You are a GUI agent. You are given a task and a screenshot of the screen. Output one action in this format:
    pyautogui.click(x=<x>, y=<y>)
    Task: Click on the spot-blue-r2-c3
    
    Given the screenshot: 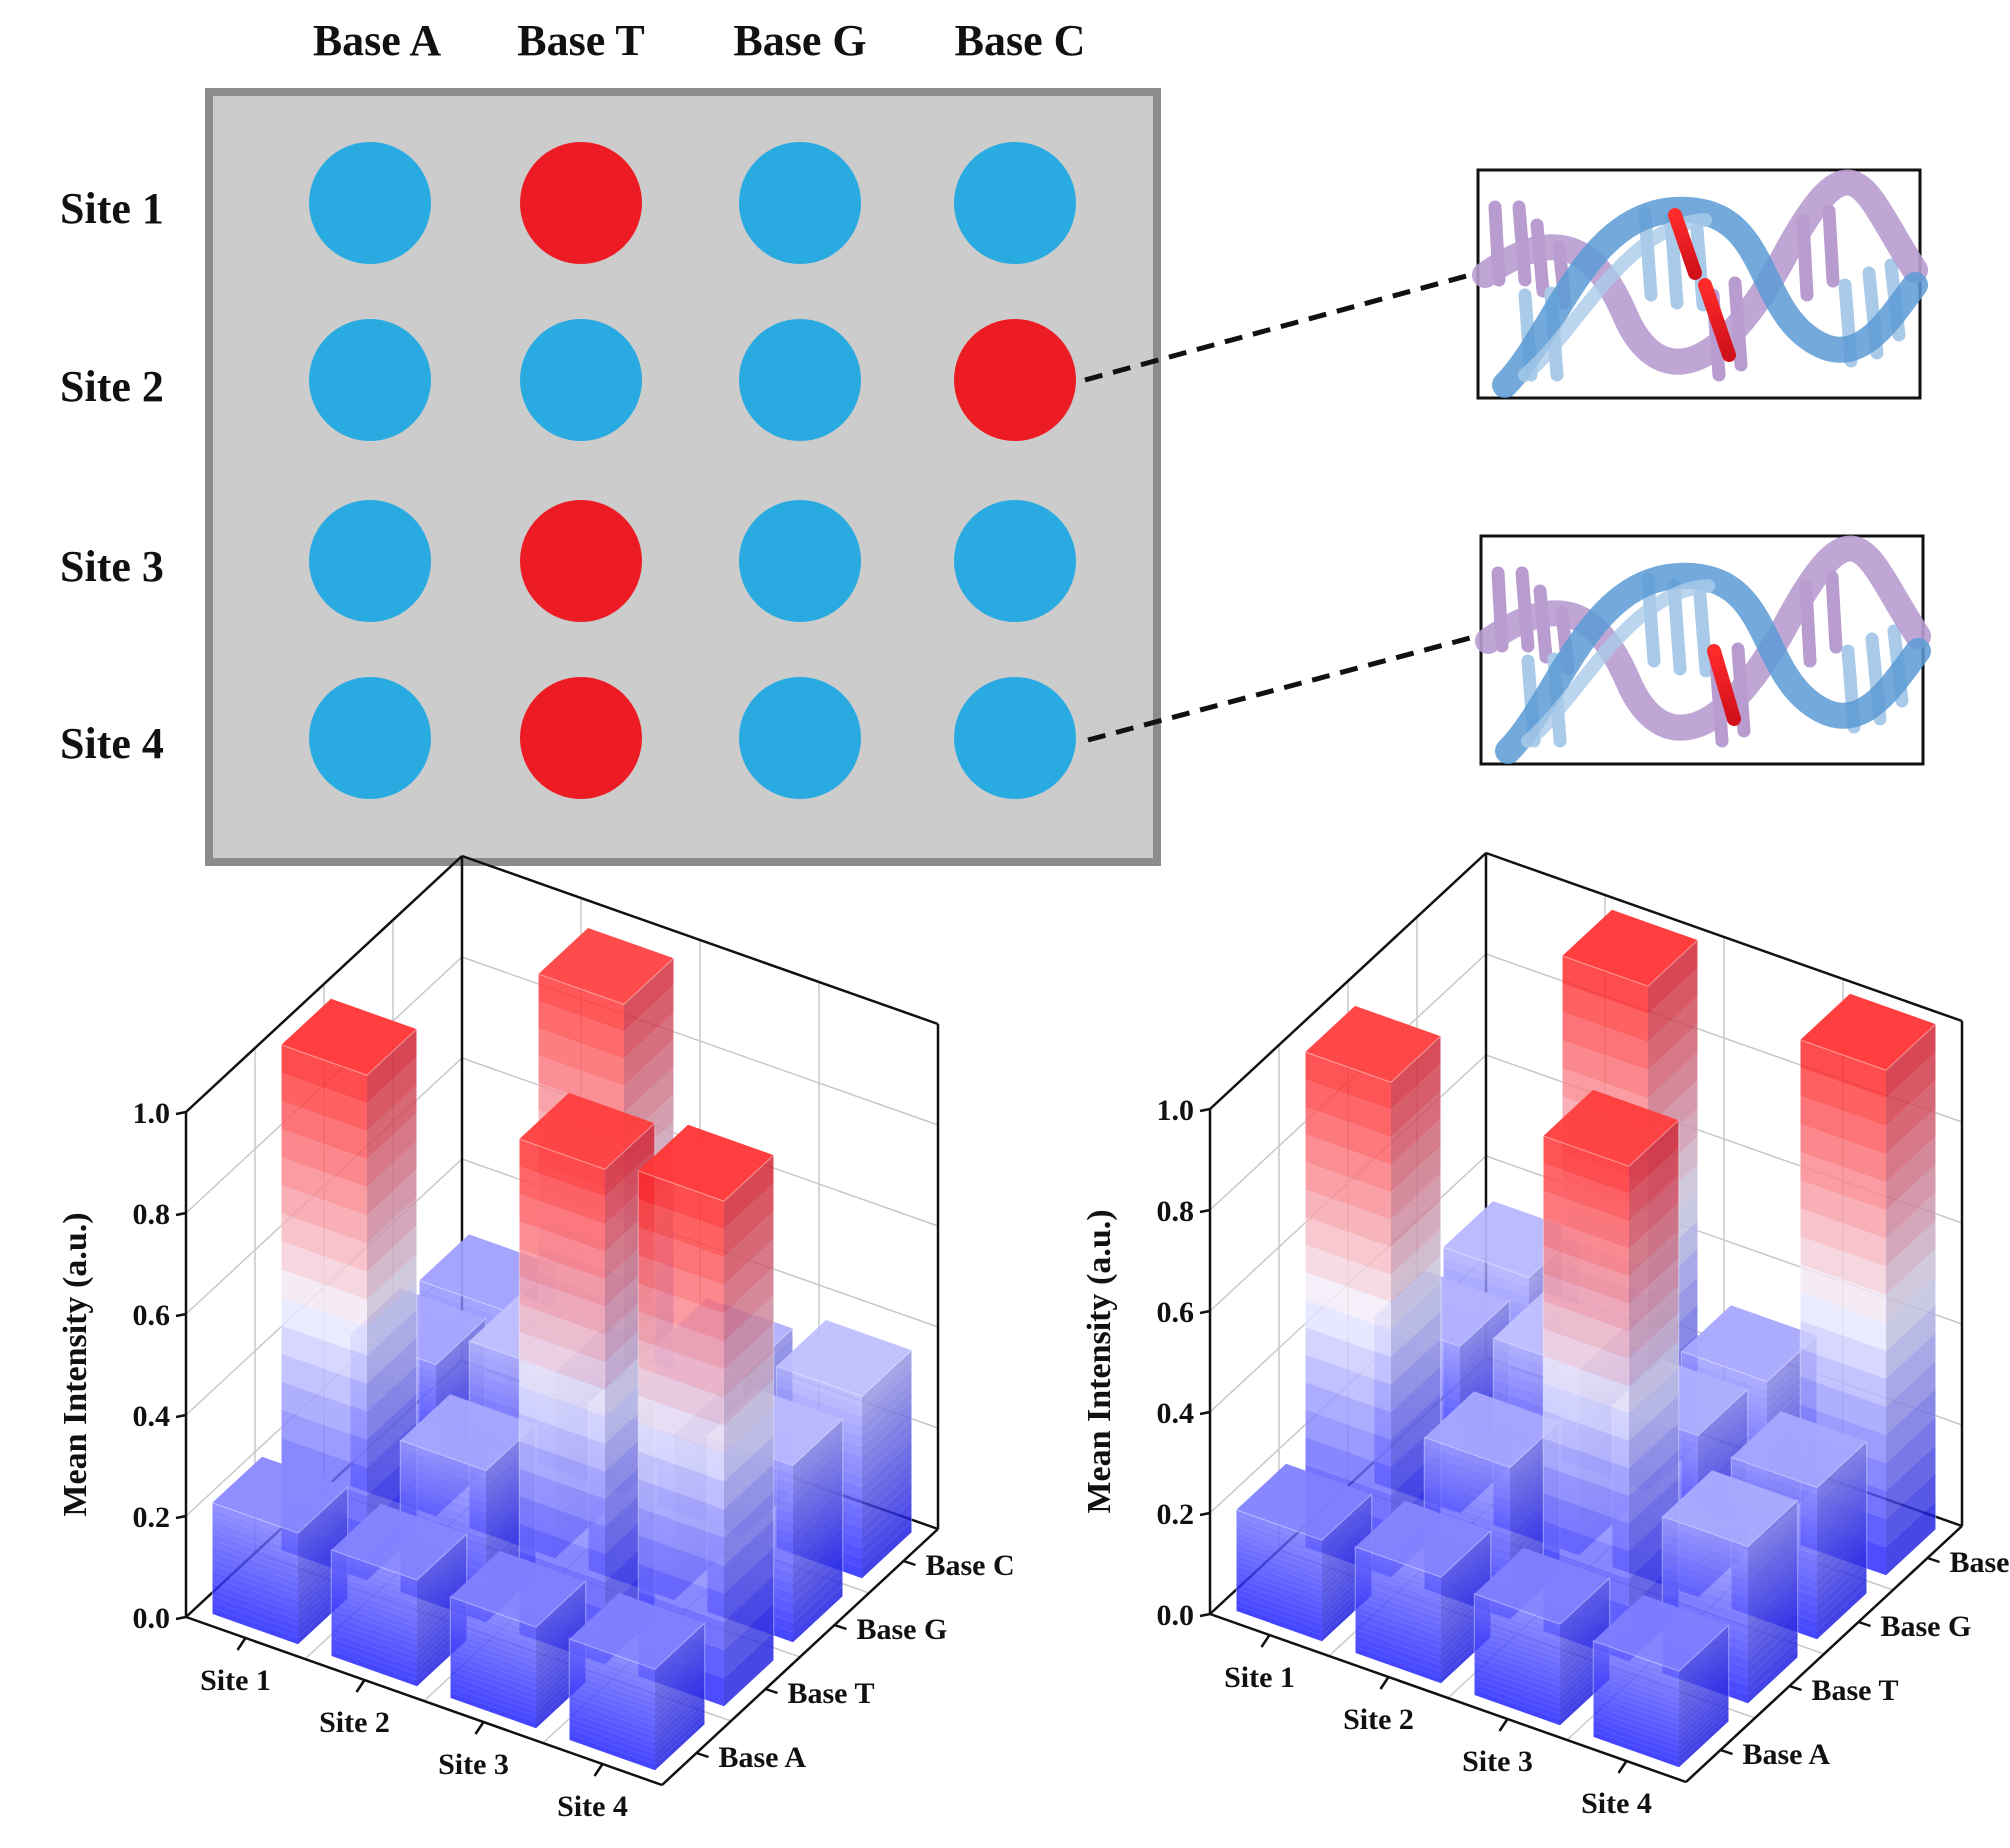 What is the action you would take?
    pyautogui.click(x=800, y=380)
    